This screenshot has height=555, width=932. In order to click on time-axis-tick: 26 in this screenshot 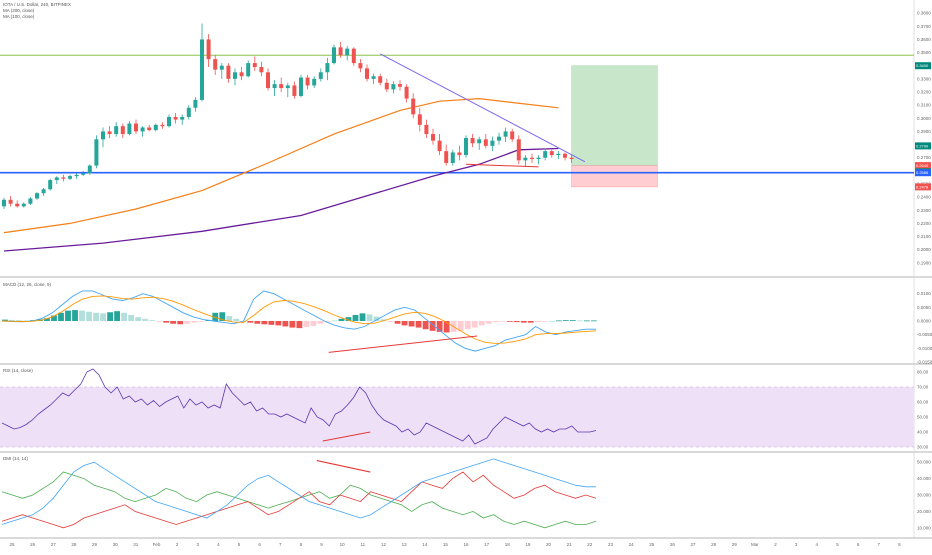, I will do `click(33, 544)`.